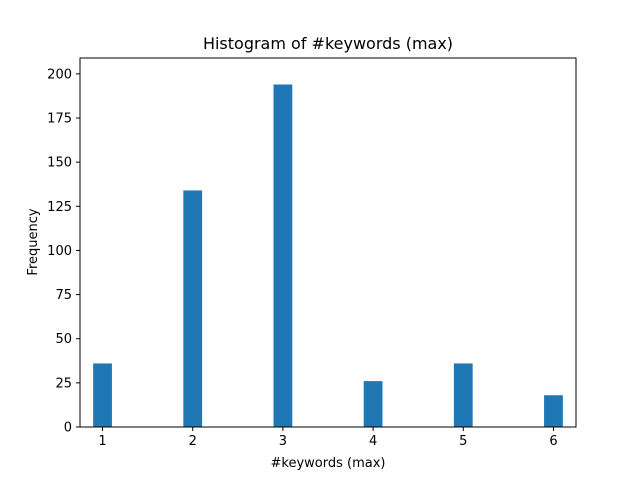  What do you see at coordinates (59, 119) in the screenshot?
I see `y-tick-label: 175` at bounding box center [59, 119].